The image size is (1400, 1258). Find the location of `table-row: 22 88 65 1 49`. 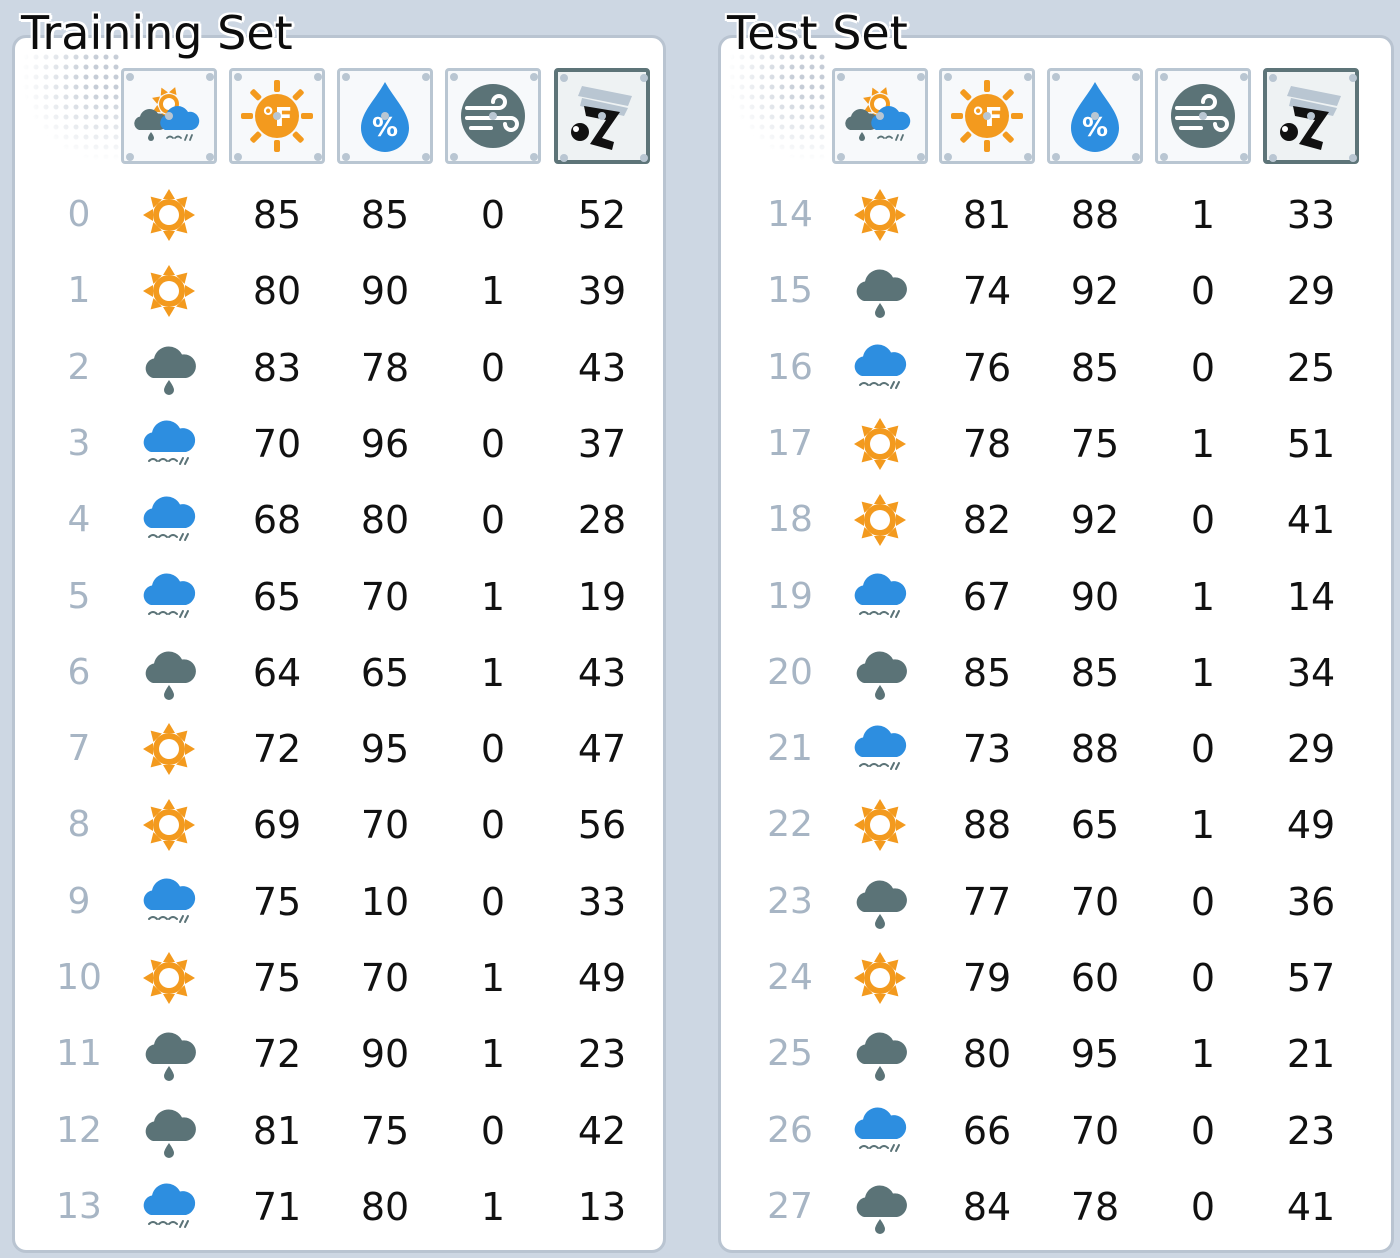

table-row: 22 88 65 1 49 is located at coordinates (1056, 825).